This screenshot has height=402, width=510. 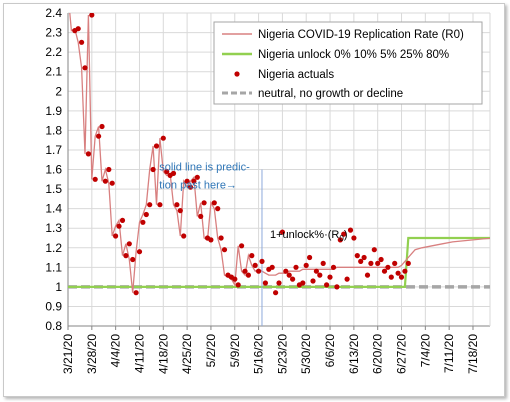 I want to click on y-tick-label: 1.4, so click(x=53, y=209).